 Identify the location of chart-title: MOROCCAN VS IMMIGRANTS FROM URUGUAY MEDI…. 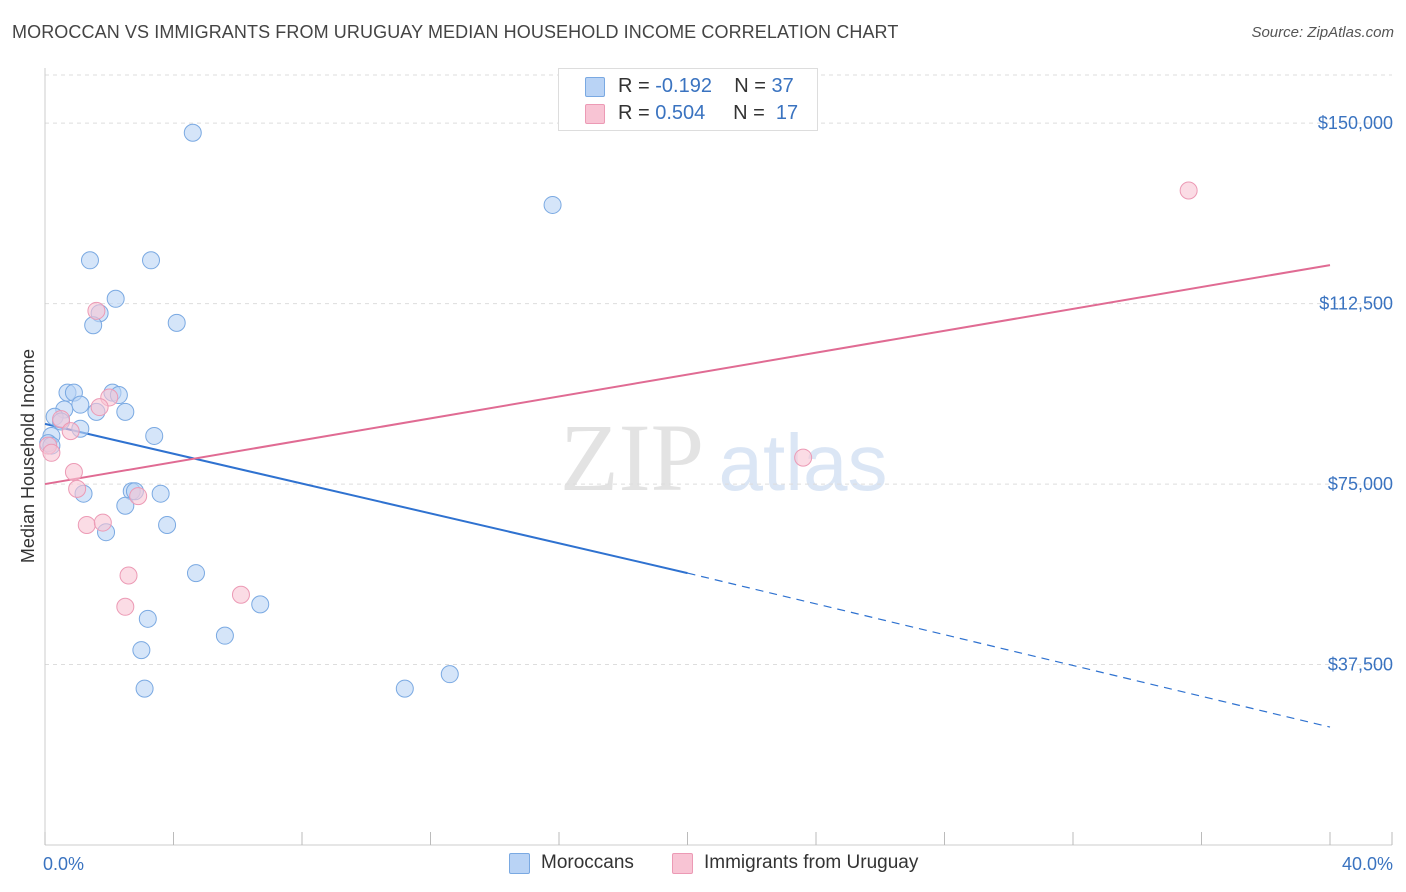
(455, 32).